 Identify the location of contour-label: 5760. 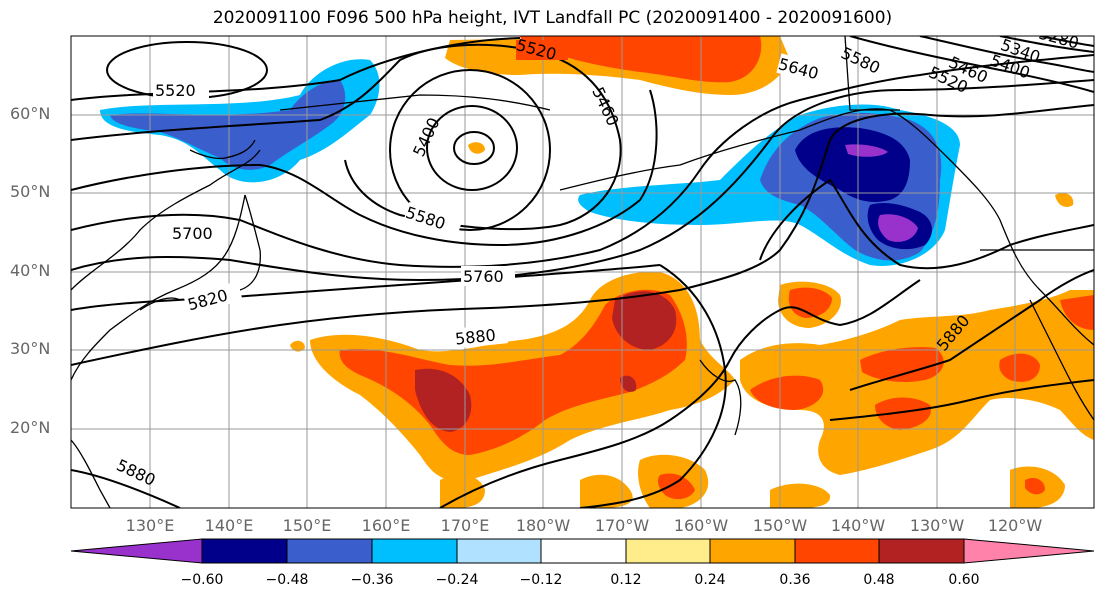
(483, 276).